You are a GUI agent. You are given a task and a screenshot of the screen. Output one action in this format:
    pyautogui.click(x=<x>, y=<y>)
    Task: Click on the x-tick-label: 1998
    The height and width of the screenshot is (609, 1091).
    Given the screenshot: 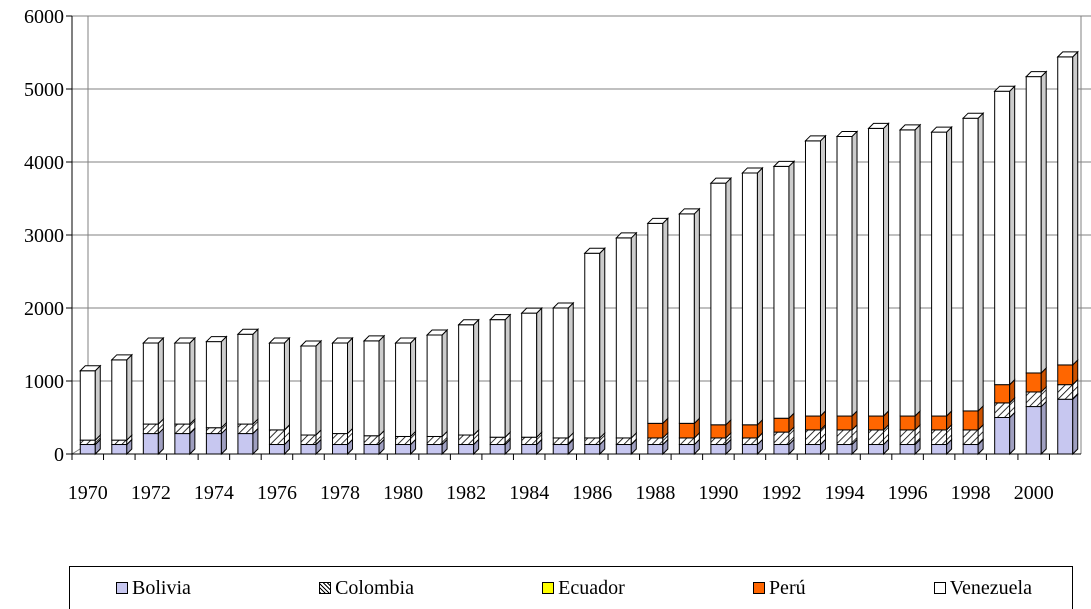 What is the action you would take?
    pyautogui.click(x=971, y=493)
    